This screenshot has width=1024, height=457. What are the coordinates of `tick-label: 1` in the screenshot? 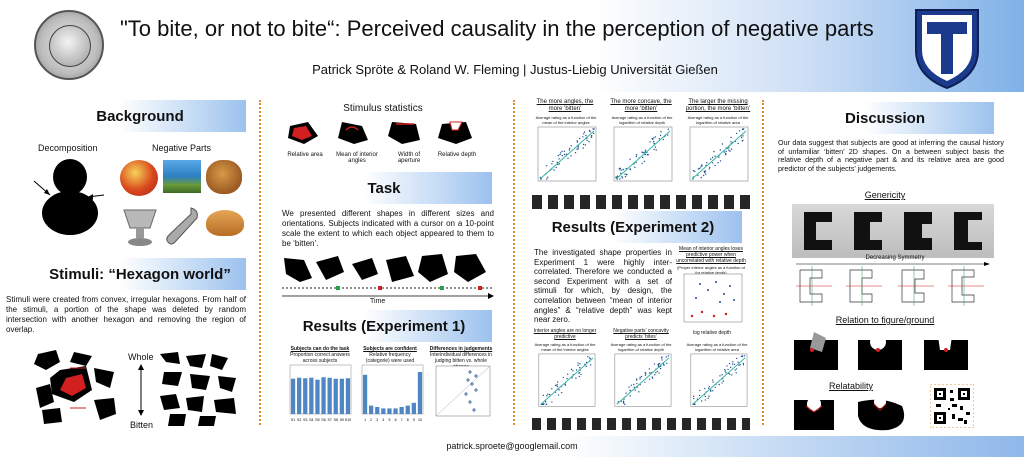 It's located at (365, 420).